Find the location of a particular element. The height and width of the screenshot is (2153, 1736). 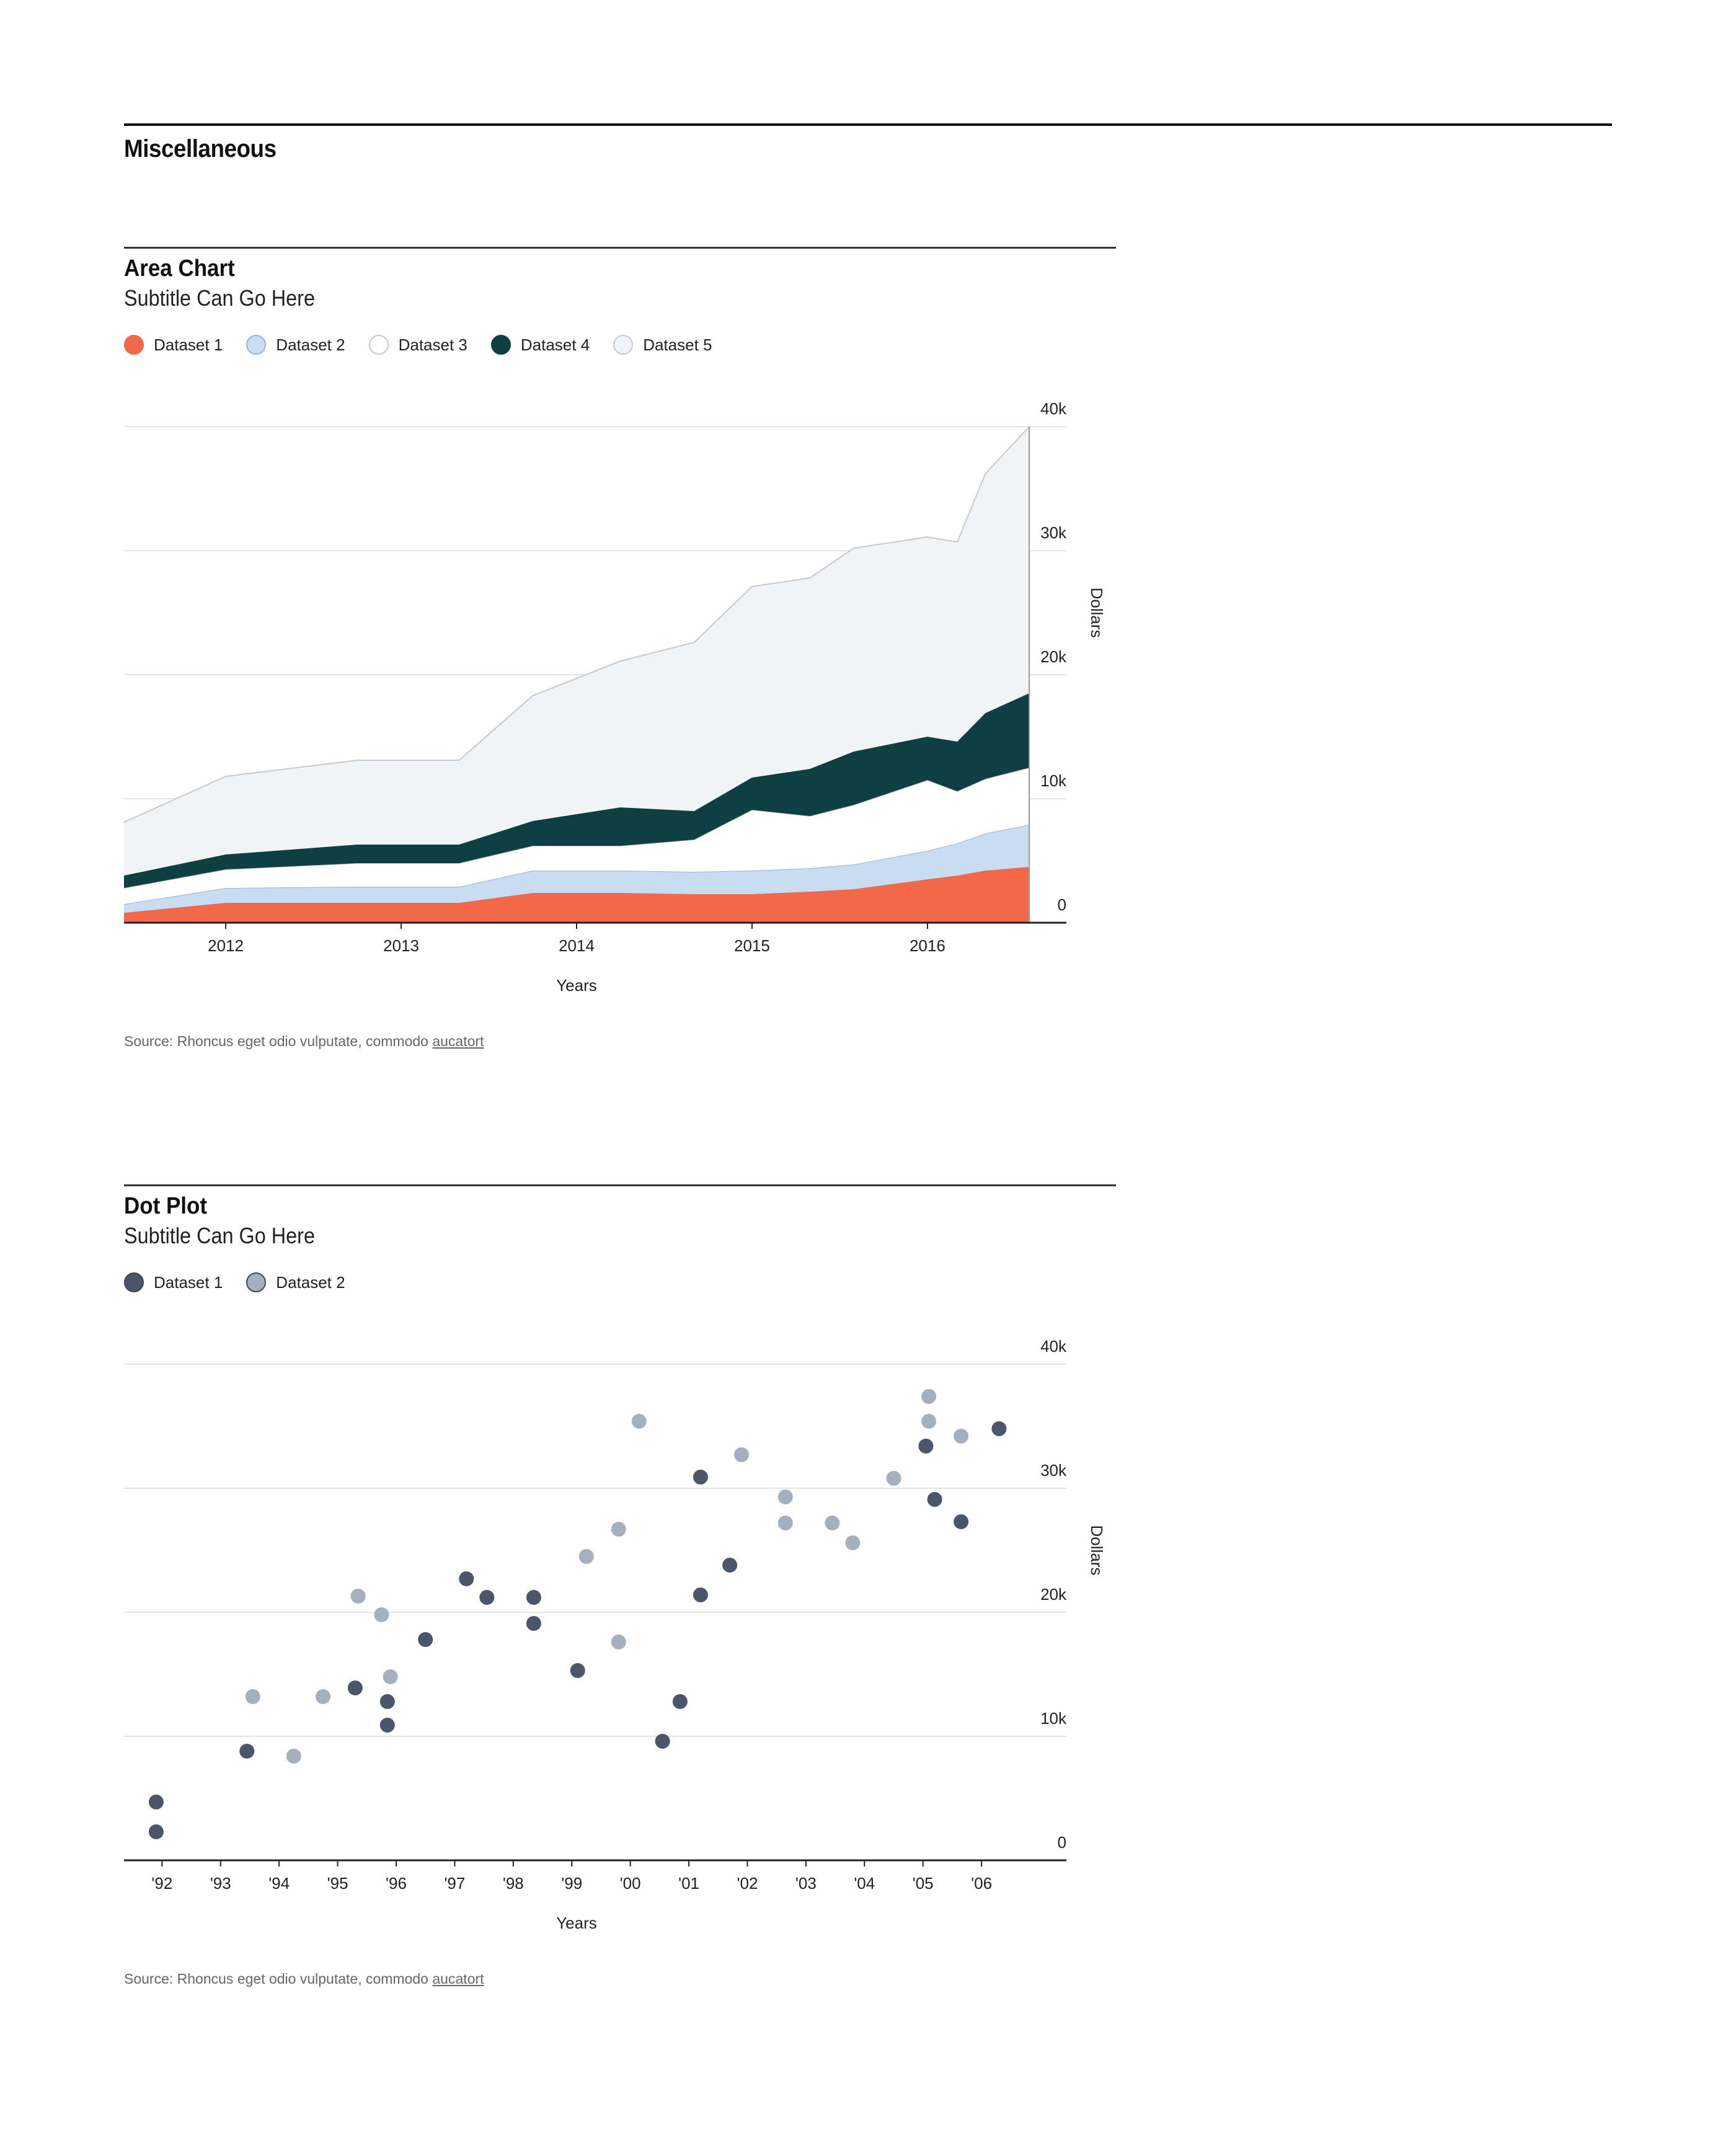

legend-item-dataset-4: Dataset 4 is located at coordinates (540, 345).